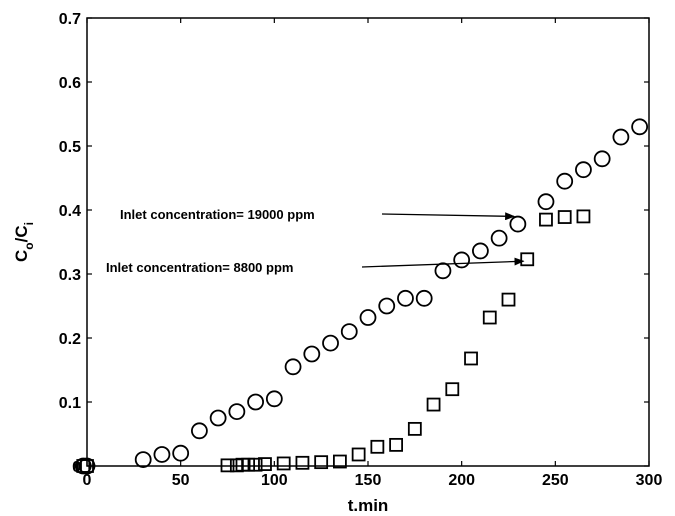  I want to click on x-tick-label: 250, so click(555, 480).